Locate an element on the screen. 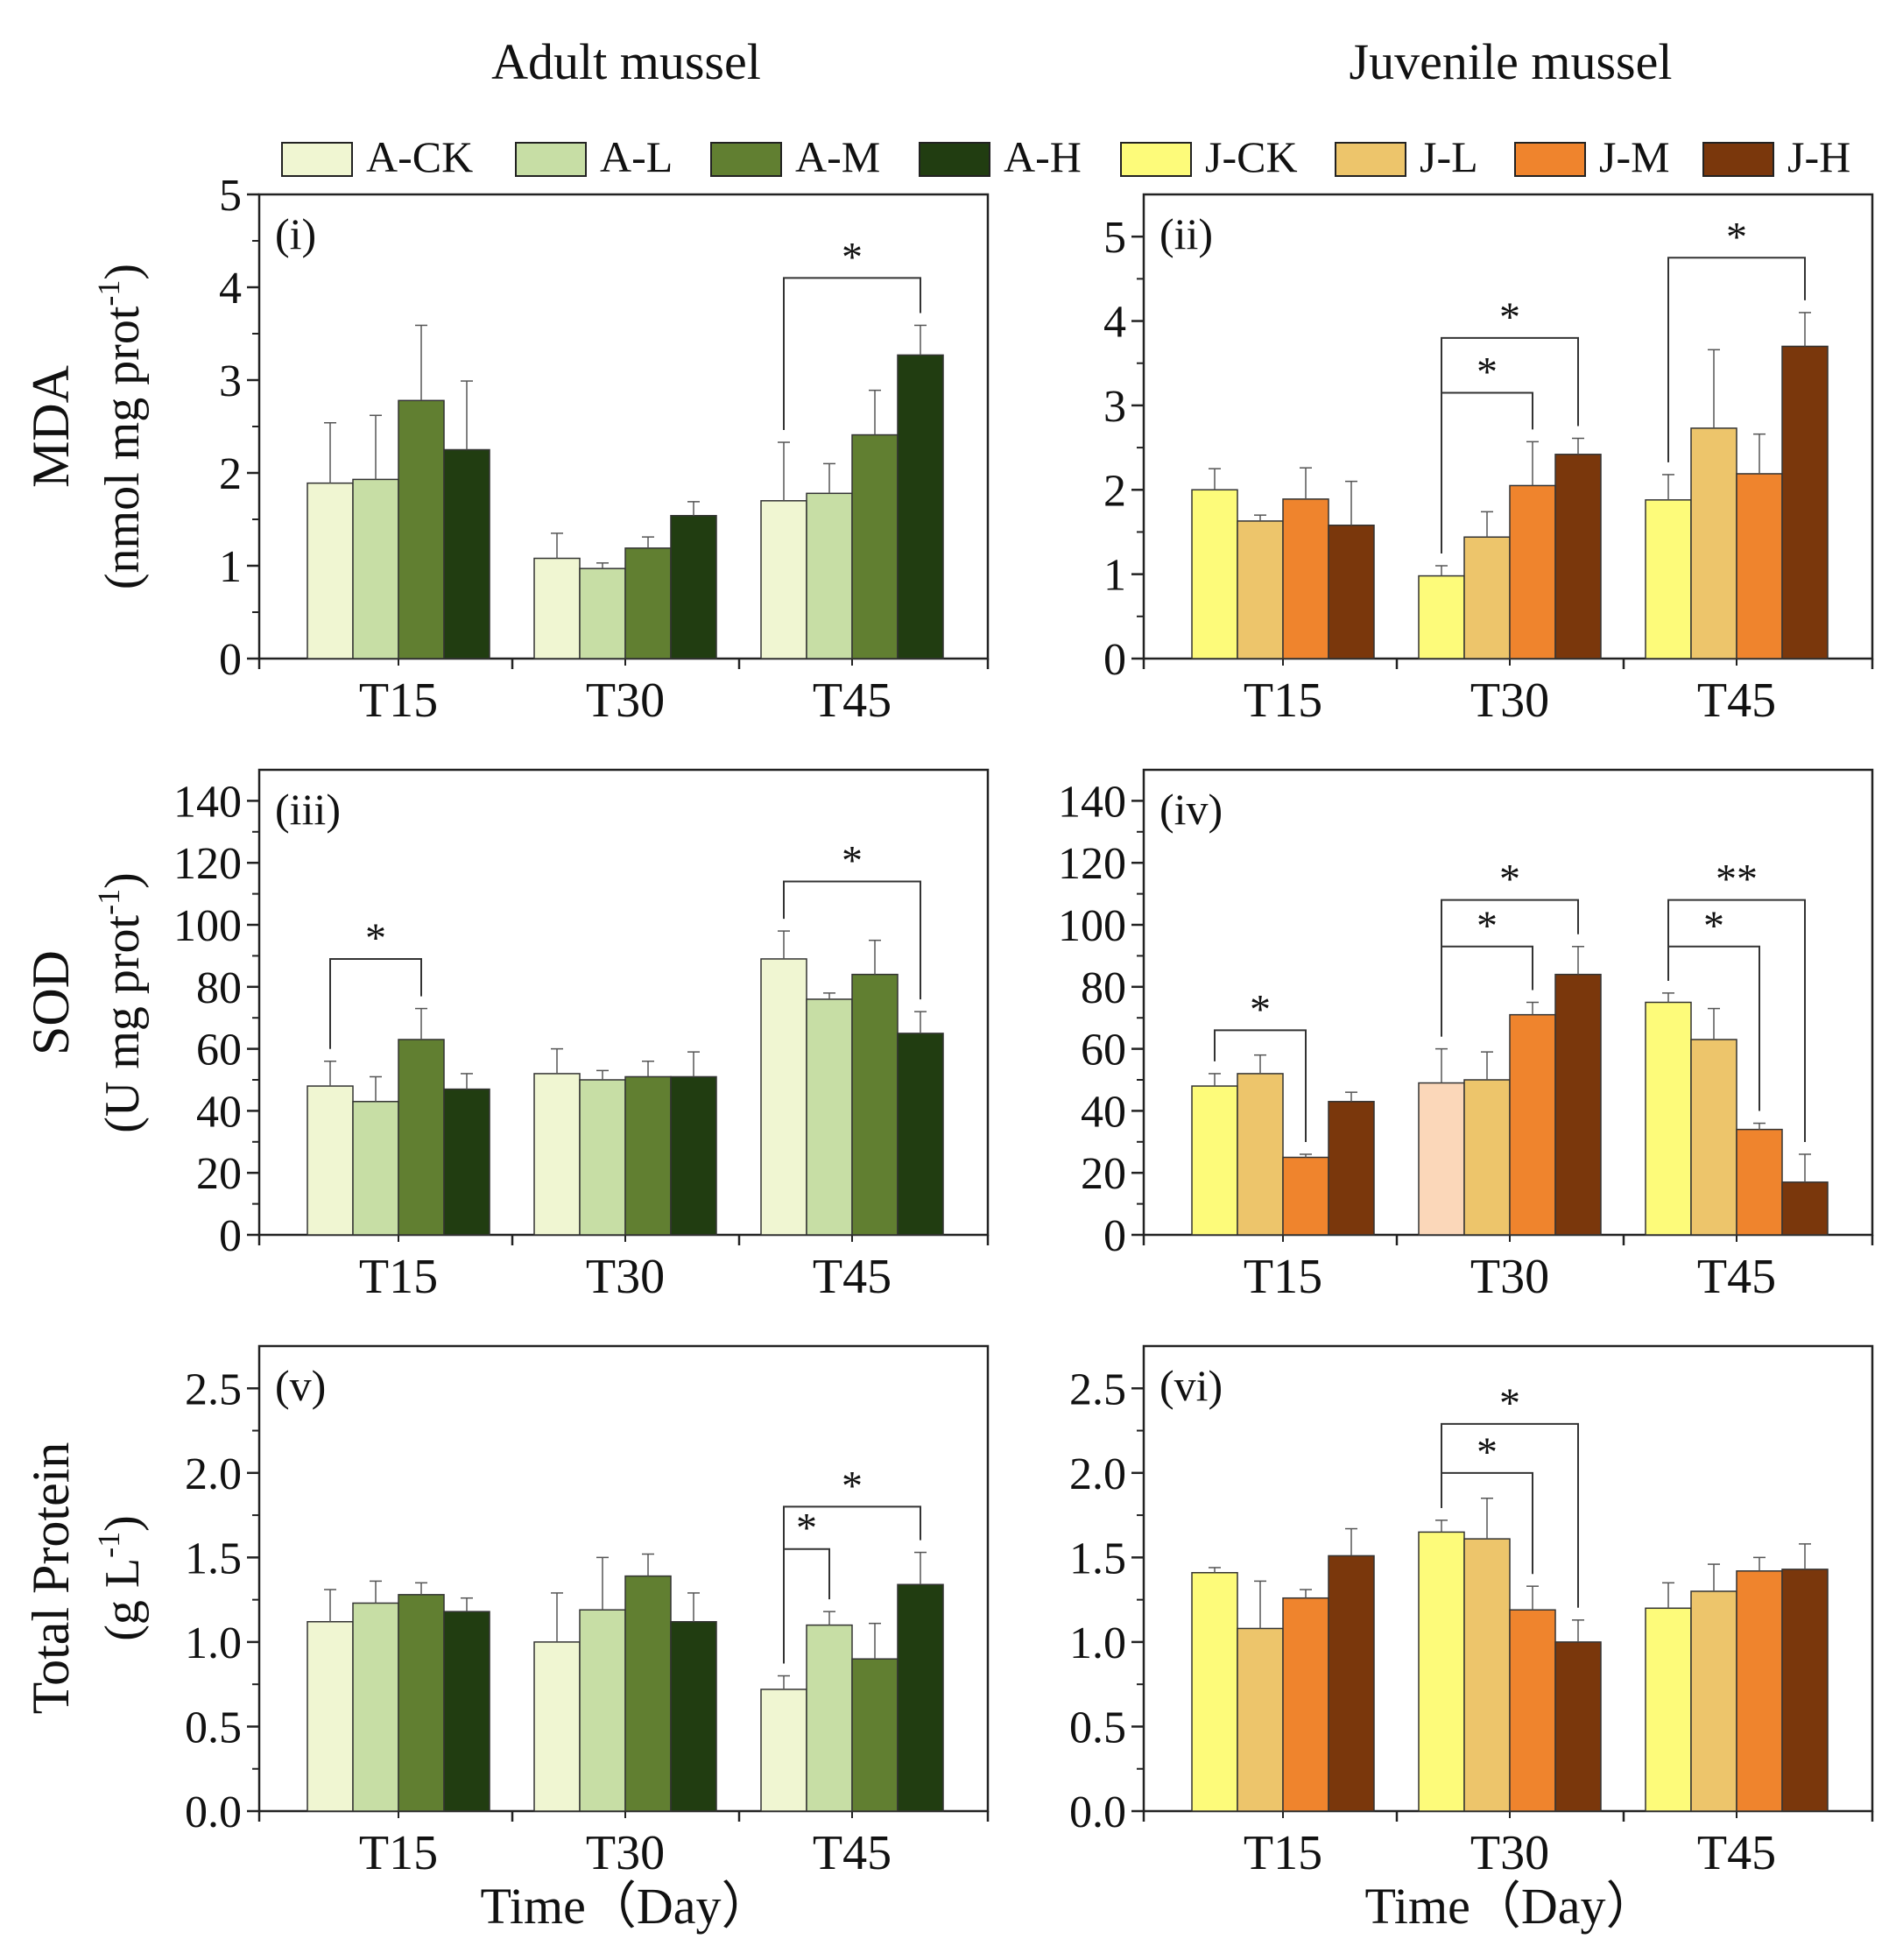 The image size is (1903, 1960). y-tick-label: 4 is located at coordinates (1114, 323).